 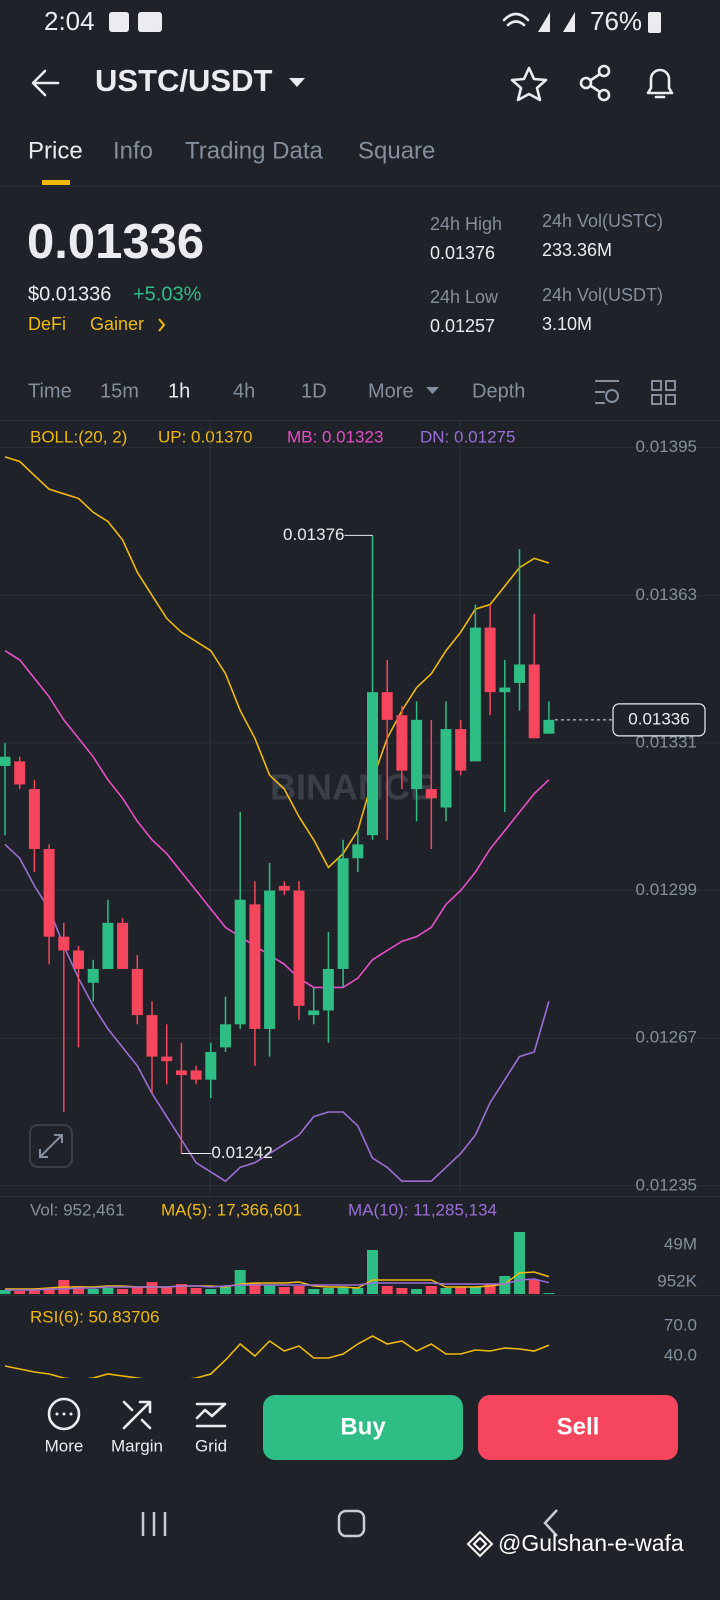 What do you see at coordinates (680, 1243) in the screenshot?
I see `y-tick-label: 49M` at bounding box center [680, 1243].